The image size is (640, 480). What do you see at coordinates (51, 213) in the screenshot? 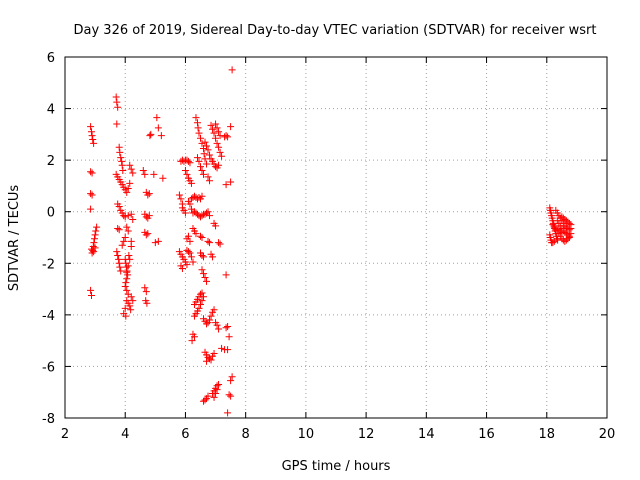
I see `y-tick-label: 0` at bounding box center [51, 213].